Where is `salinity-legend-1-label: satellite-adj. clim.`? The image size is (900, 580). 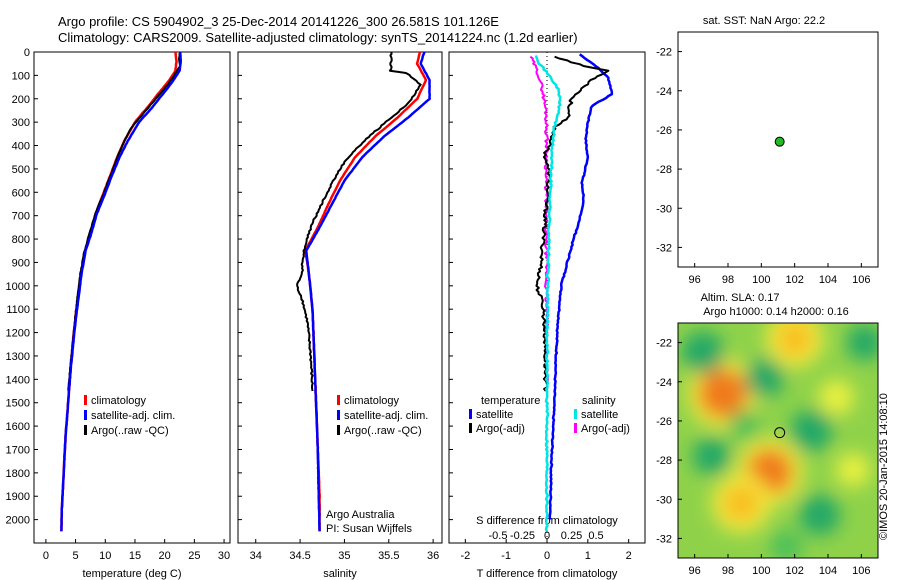
salinity-legend-1-label: satellite-adj. clim. is located at coordinates (386, 416).